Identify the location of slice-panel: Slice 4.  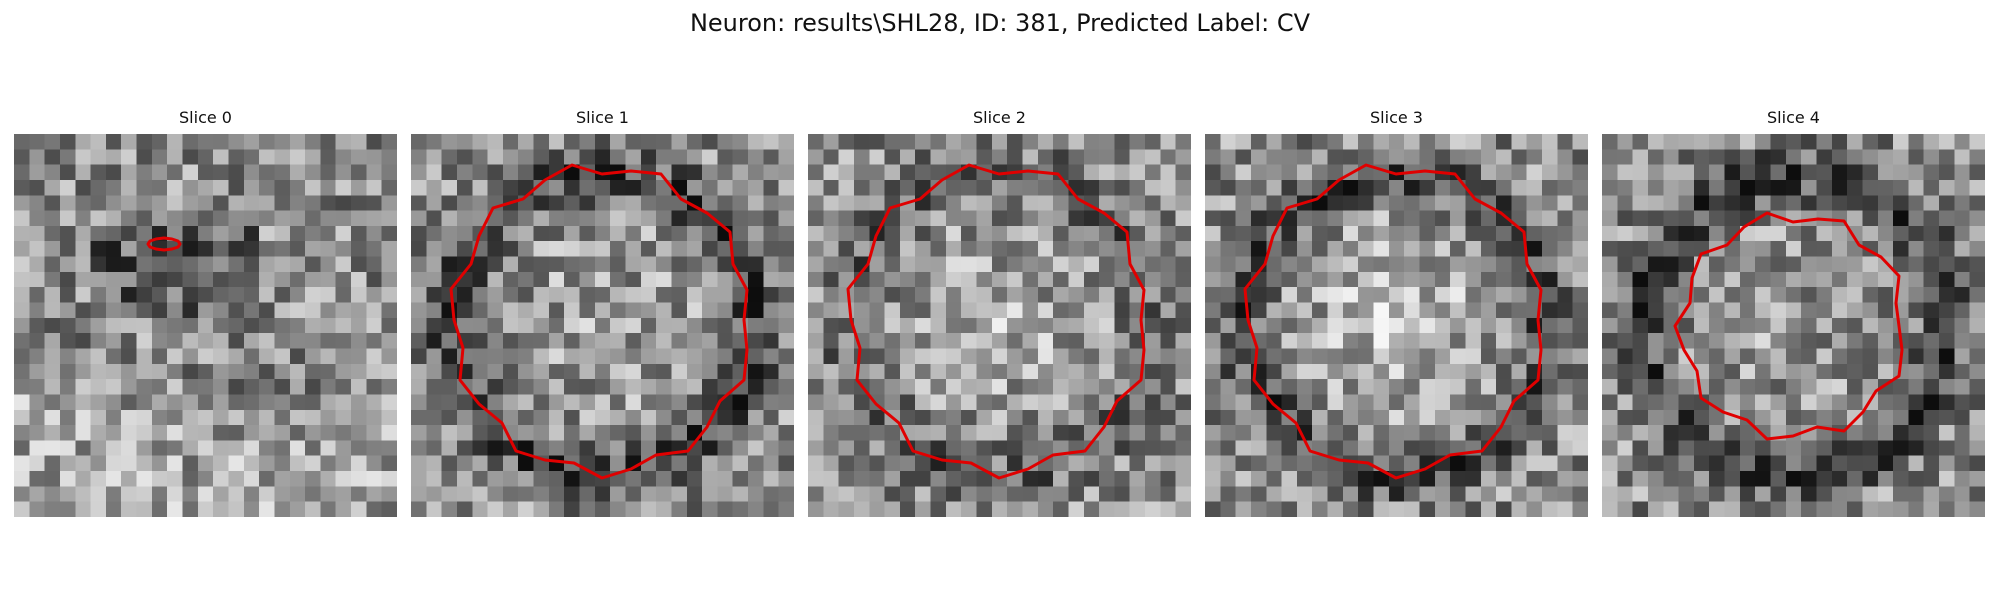
(1793, 312).